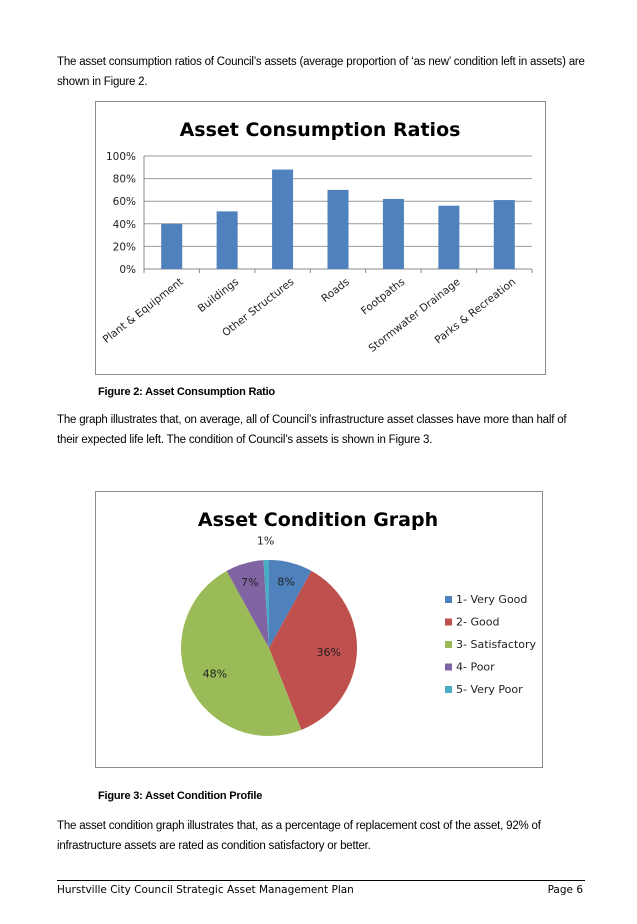  Describe the element at coordinates (414, 315) in the screenshot. I see `x-tick-label: Stormwater Drainage` at that location.